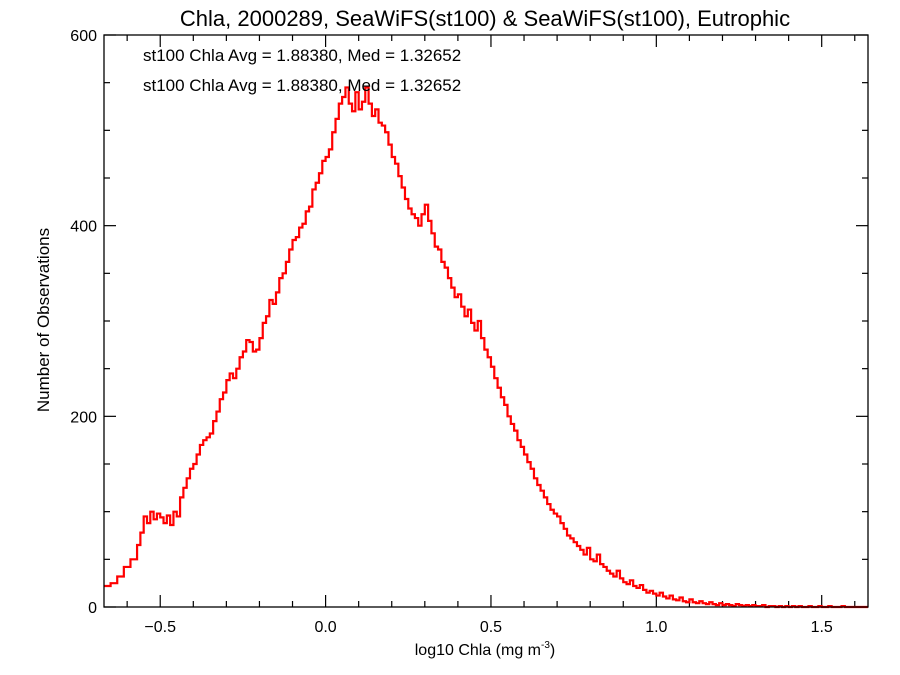 This screenshot has height=675, width=900. Describe the element at coordinates (325, 627) in the screenshot. I see `x-tick-label: 0.0` at that location.